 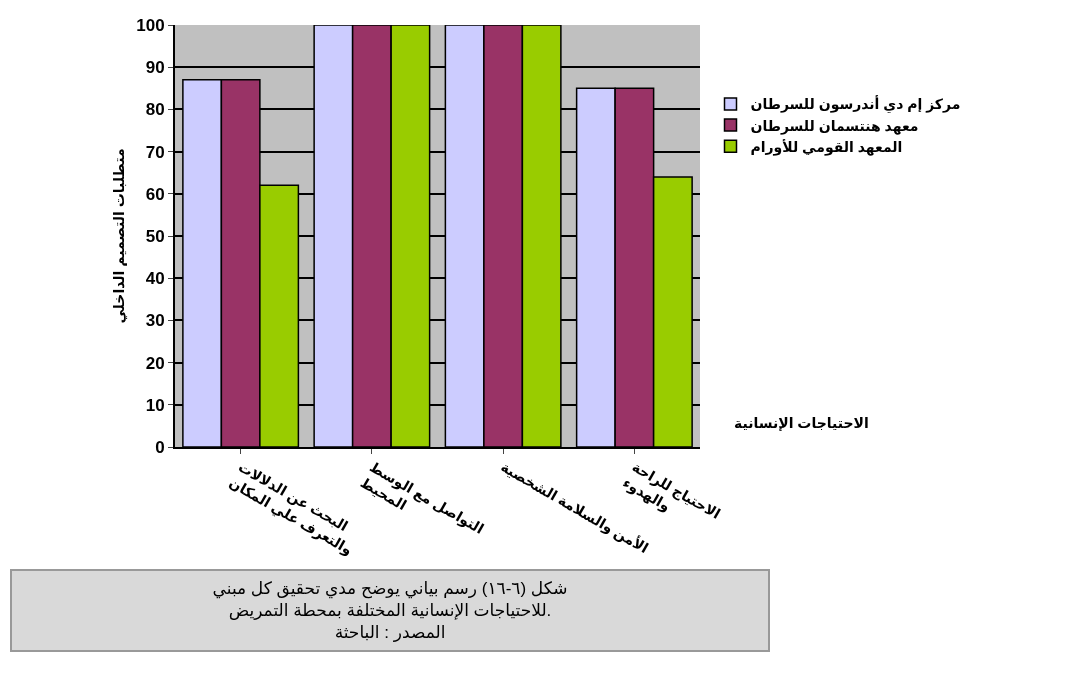 What do you see at coordinates (155, 110) in the screenshot?
I see `y-tick-label: 80` at bounding box center [155, 110].